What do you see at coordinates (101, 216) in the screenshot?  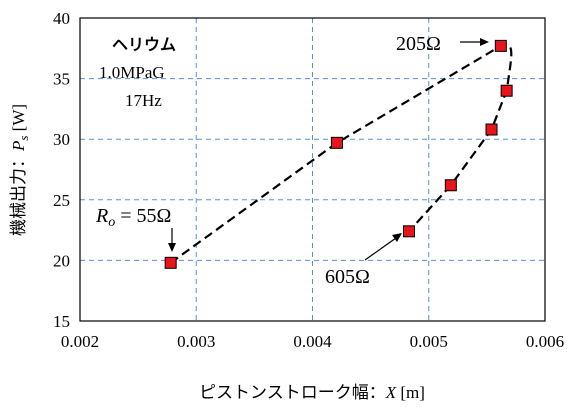 I see `annotation-55-var: R` at bounding box center [101, 216].